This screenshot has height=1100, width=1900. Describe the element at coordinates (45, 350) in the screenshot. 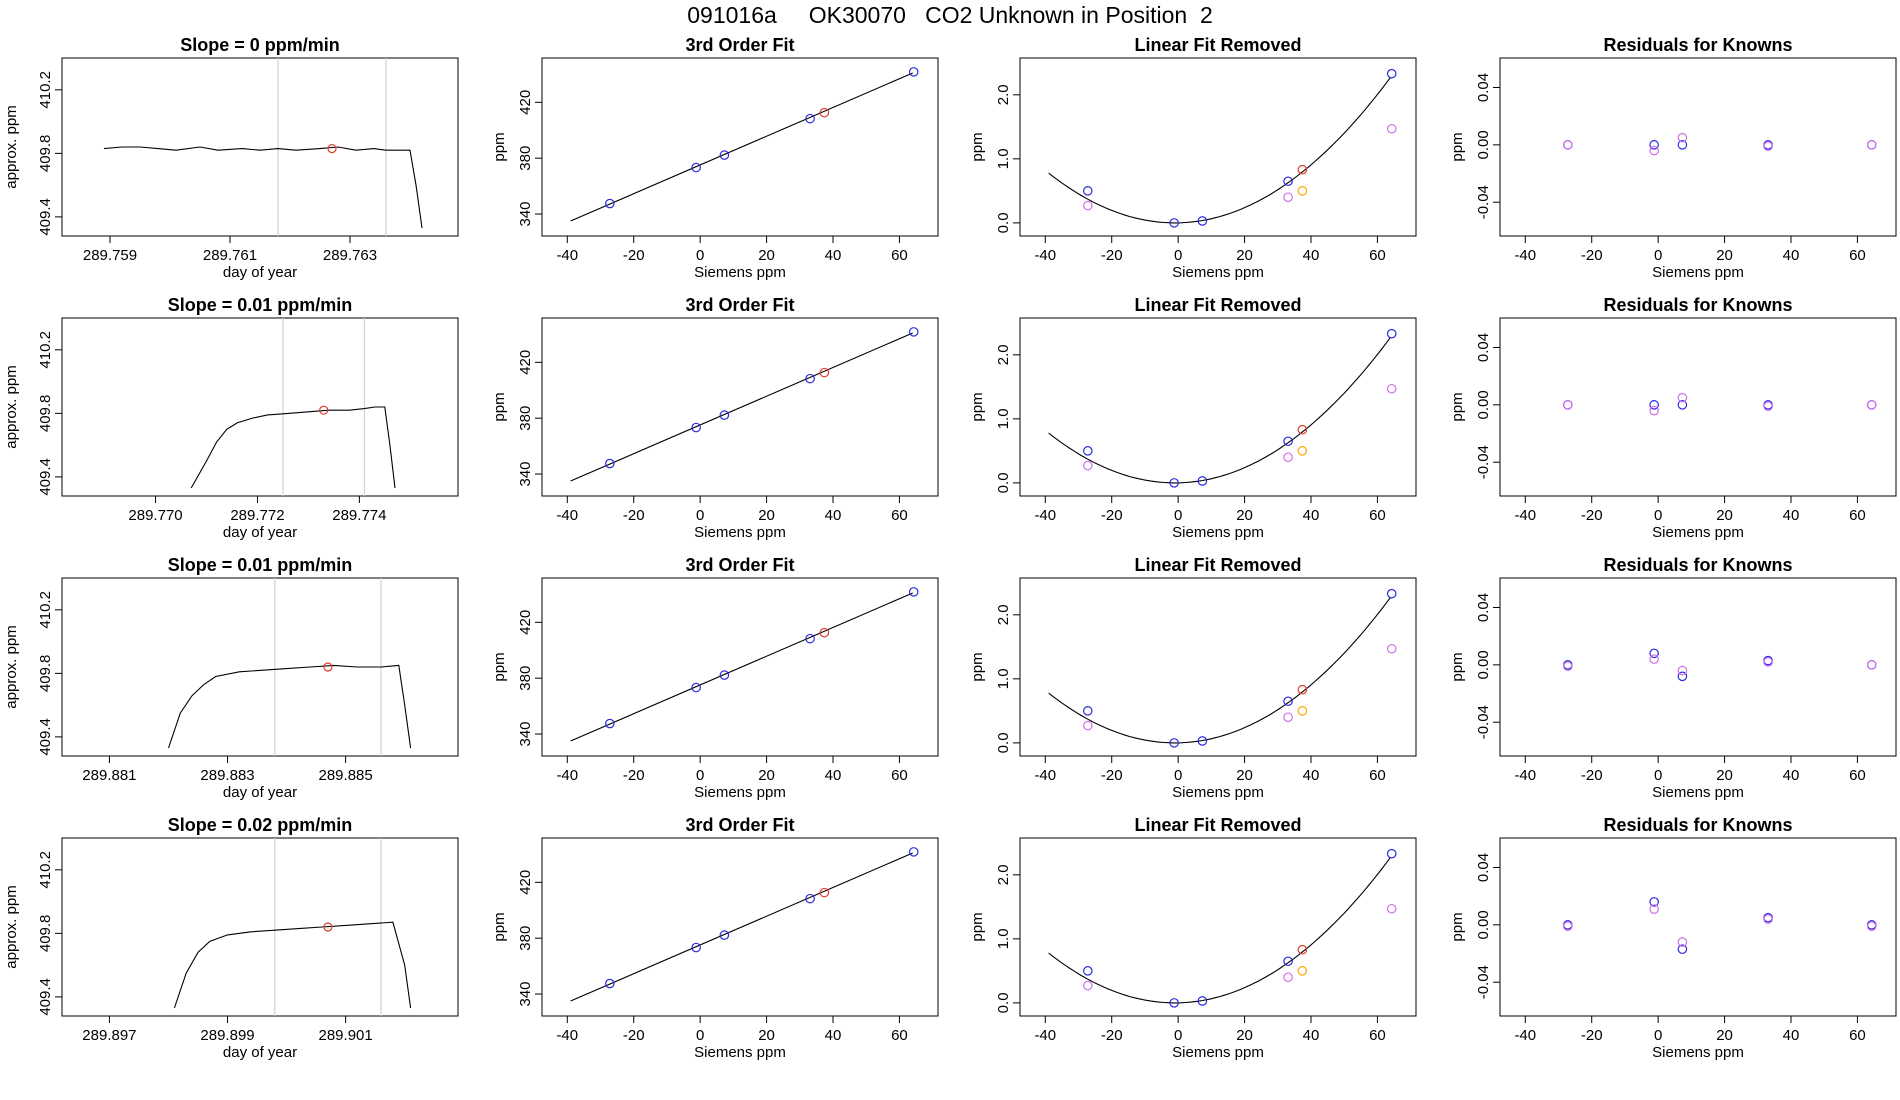

I see `y-tick-label: 410.2` at that location.